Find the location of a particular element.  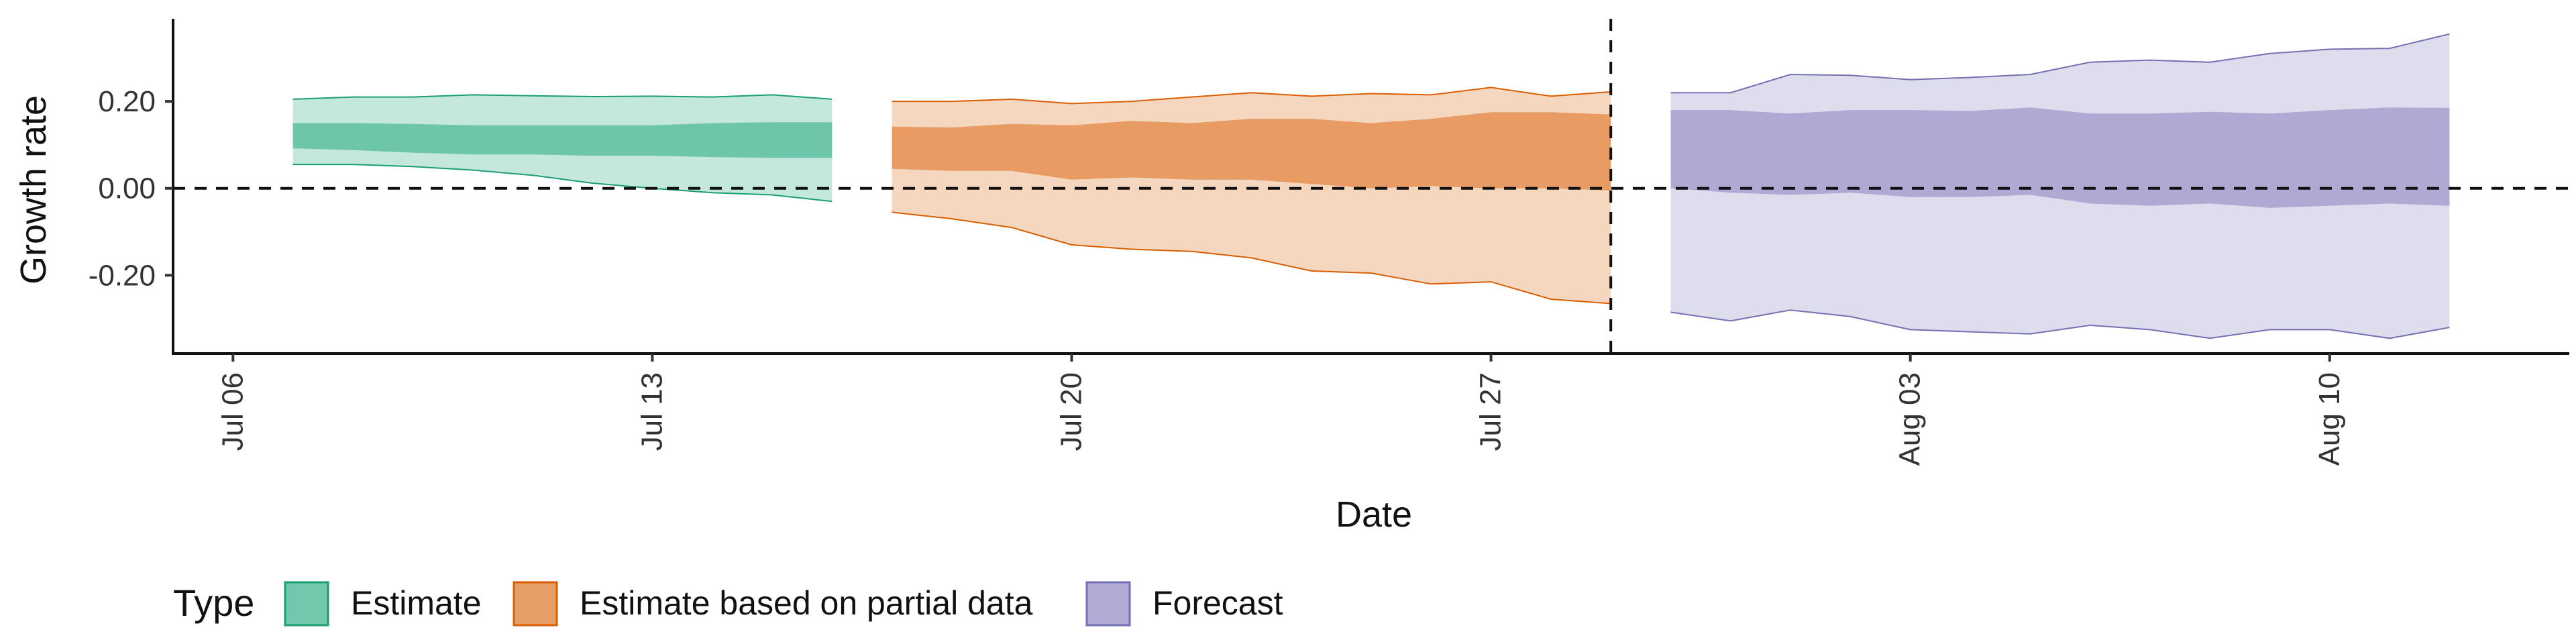

x-axis-title: Date is located at coordinates (1374, 514).